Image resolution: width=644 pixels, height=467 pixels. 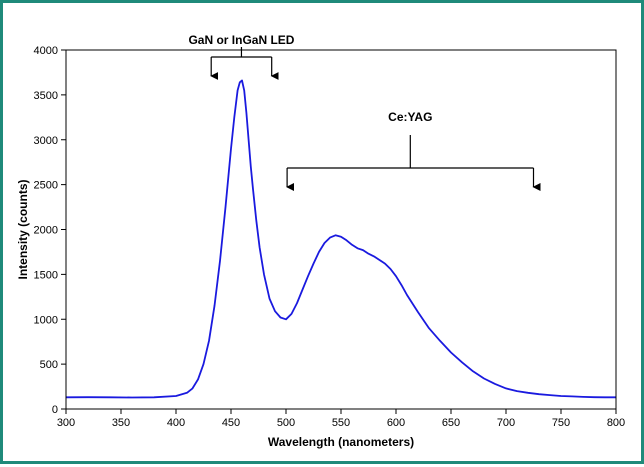 What do you see at coordinates (341, 423) in the screenshot?
I see `x-tick-label: 550` at bounding box center [341, 423].